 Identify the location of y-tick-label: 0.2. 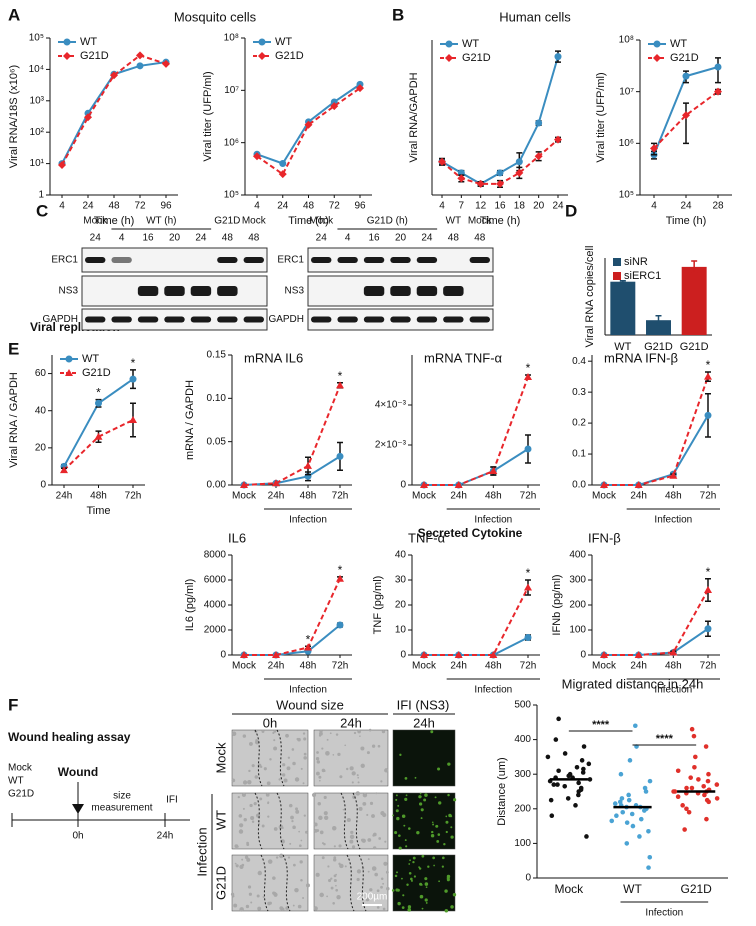
(579, 423).